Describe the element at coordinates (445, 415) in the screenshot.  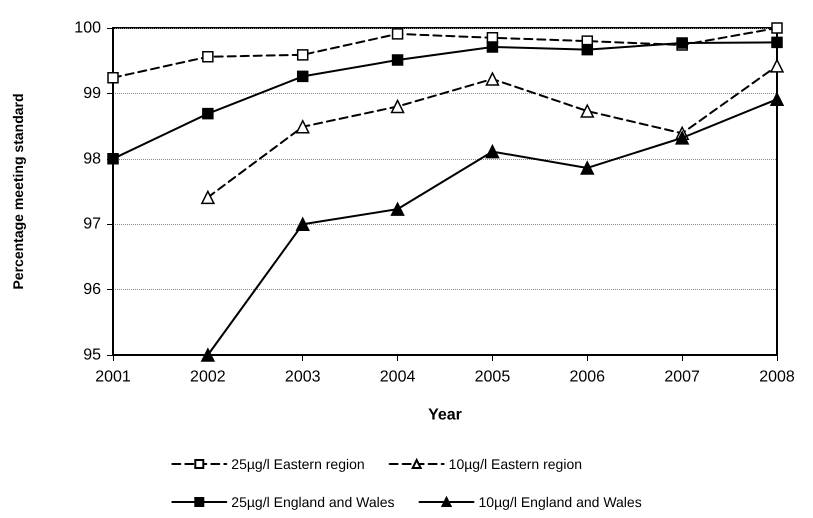
I see `x-axis-title: Year` at that location.